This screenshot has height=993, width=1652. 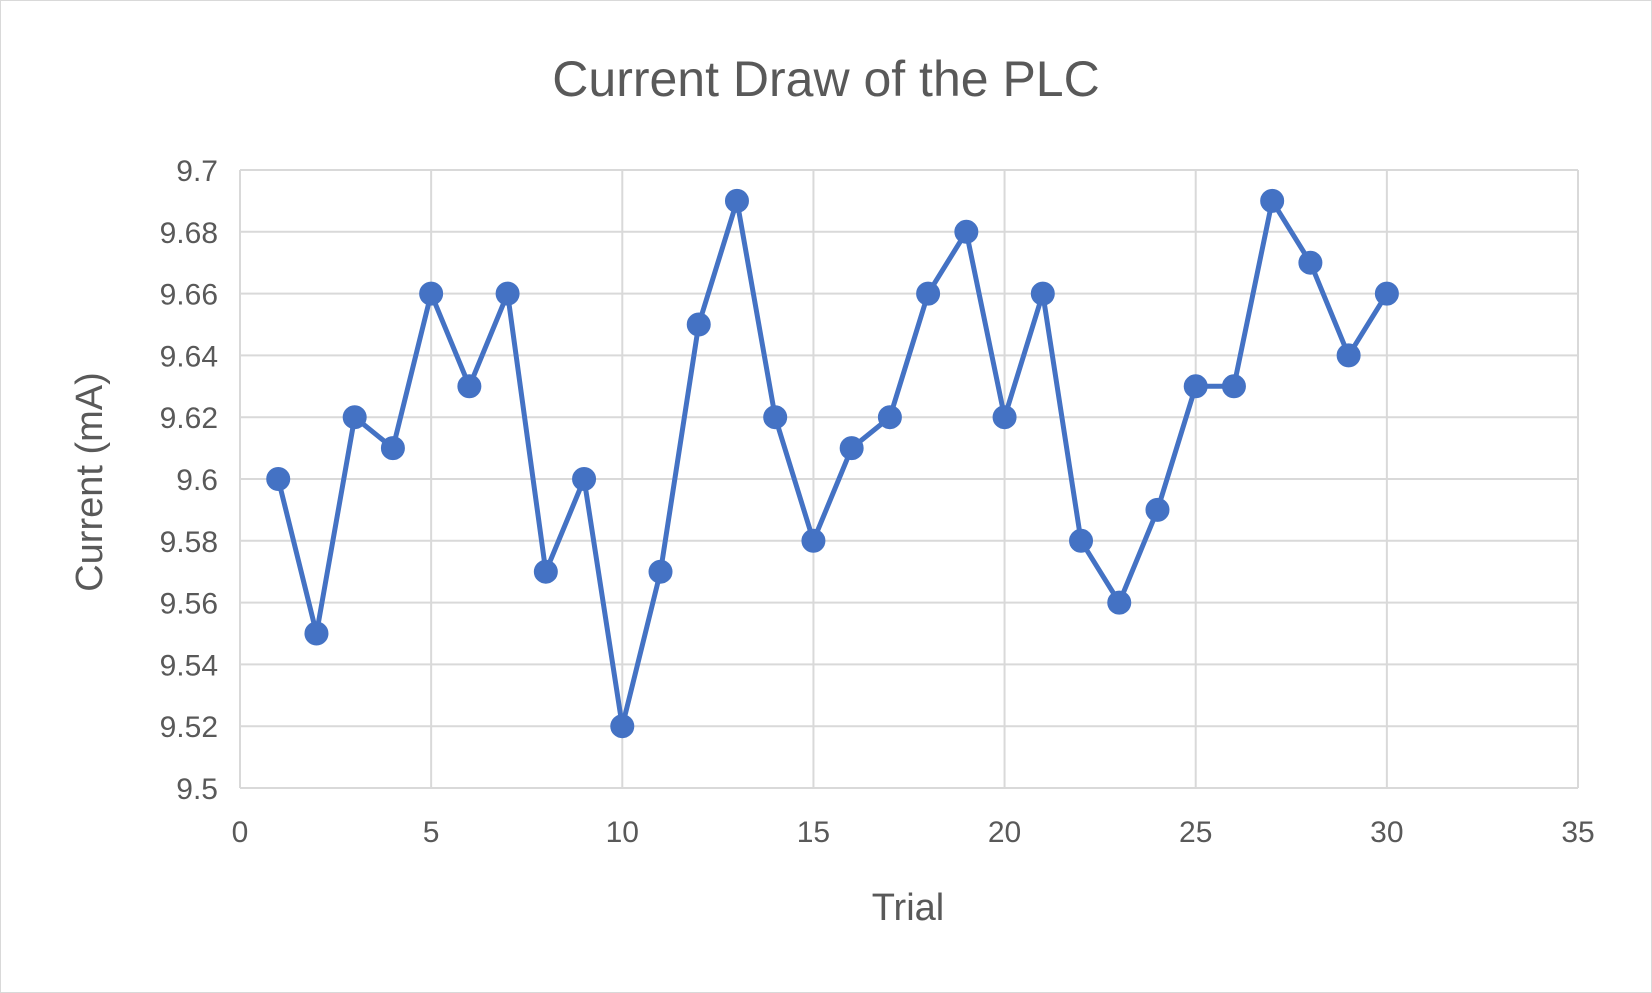 What do you see at coordinates (622, 832) in the screenshot?
I see `x-tick-label: 10` at bounding box center [622, 832].